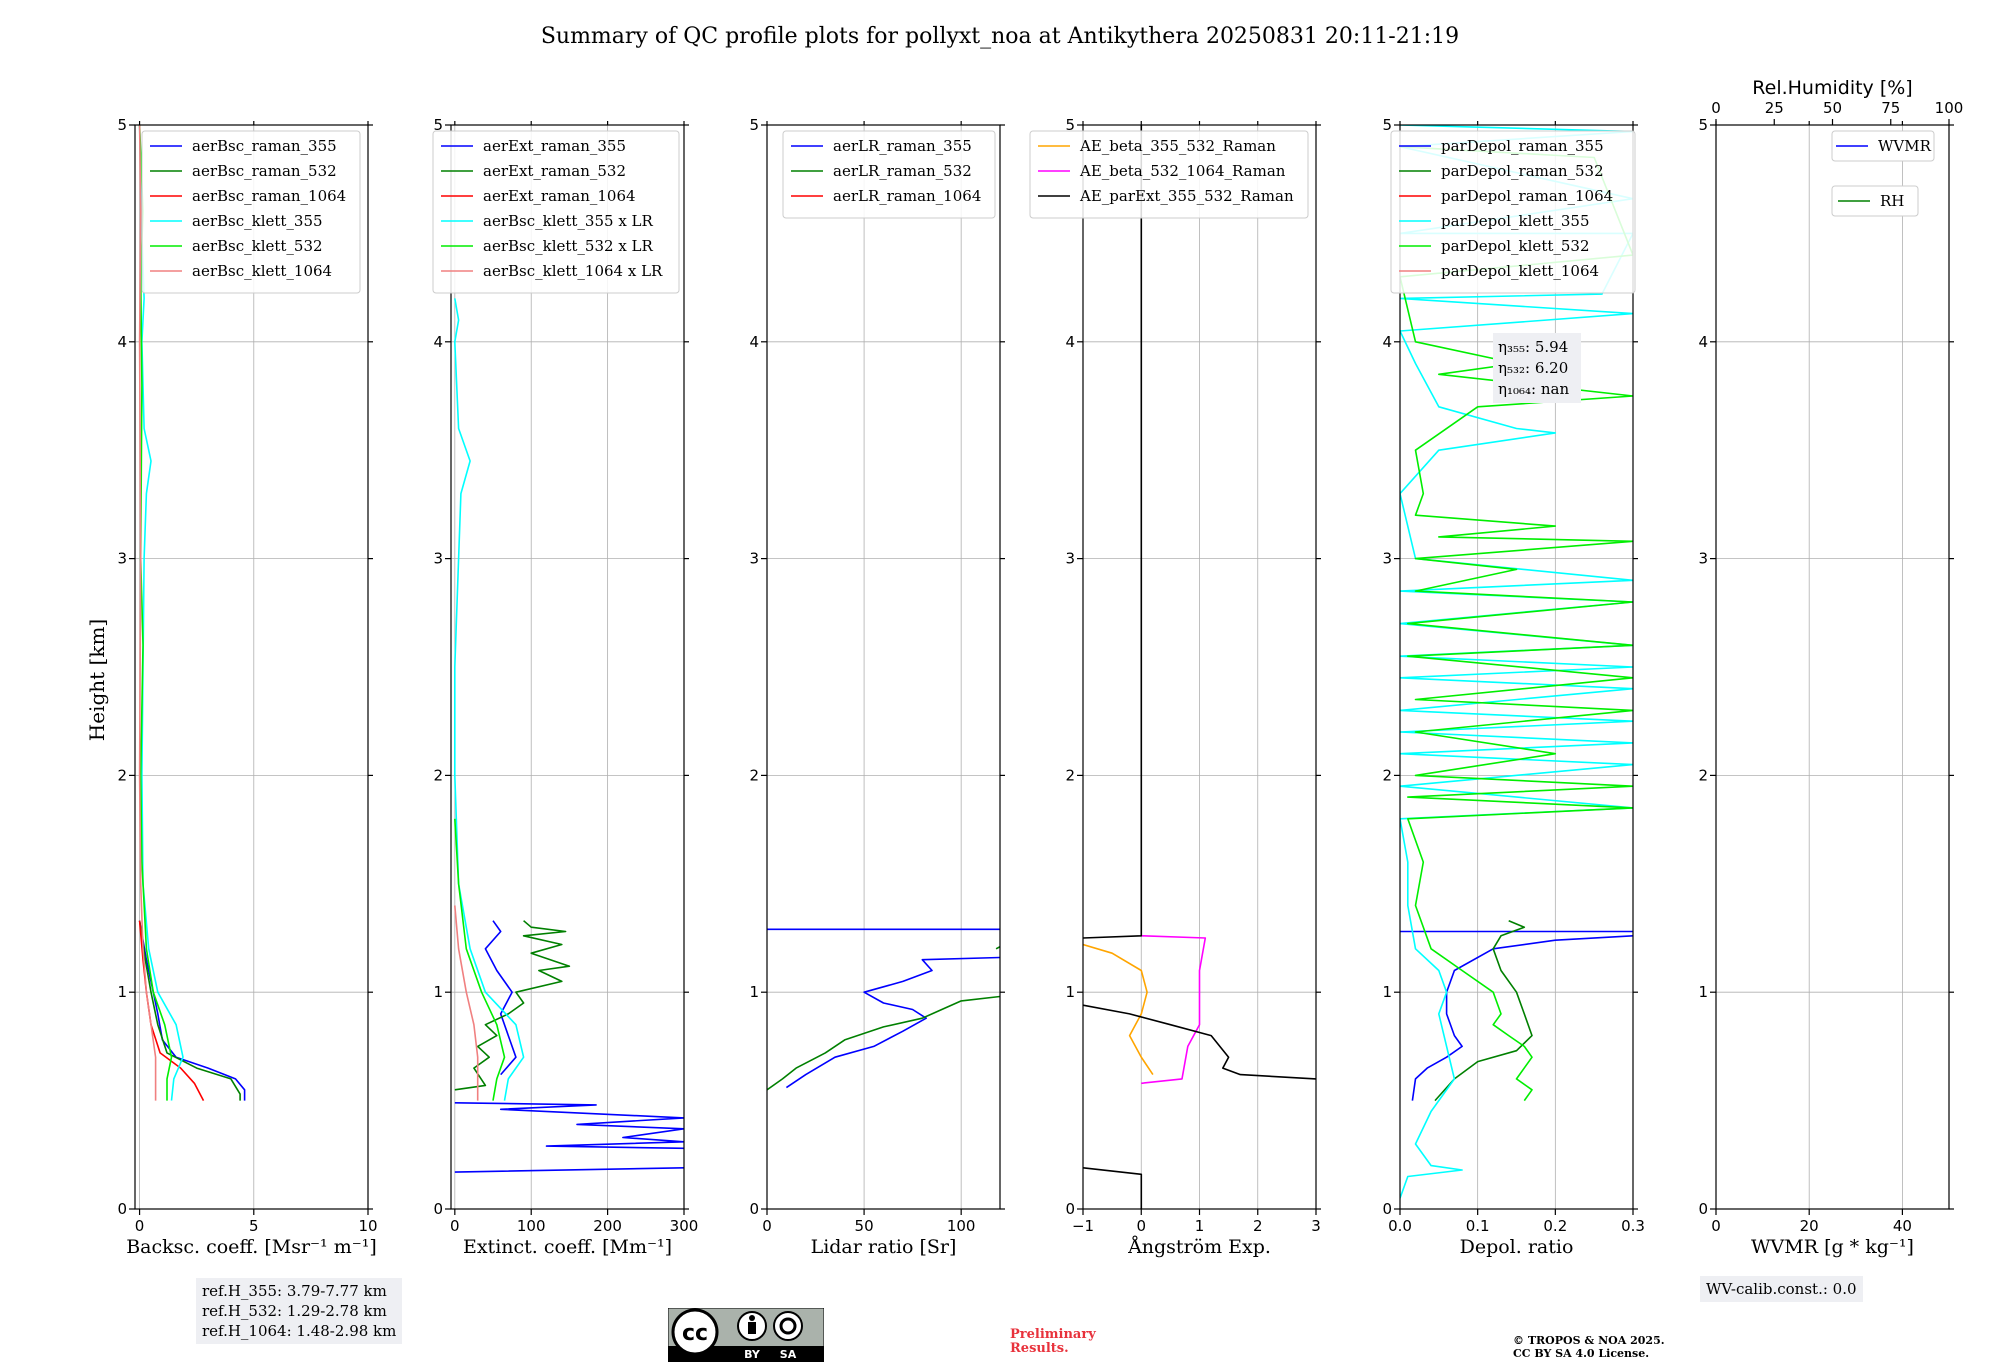 This screenshot has height=1362, width=2000. I want to click on legend-label-aerExt_raman_1064: aerExt_raman_1064, so click(559, 196).